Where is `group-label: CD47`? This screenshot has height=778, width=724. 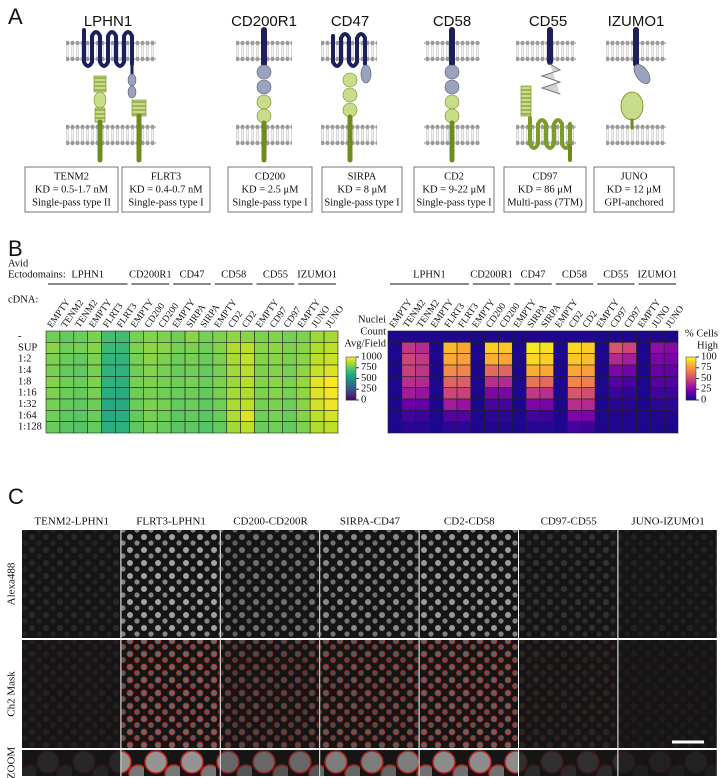
group-label: CD47 is located at coordinates (191, 274).